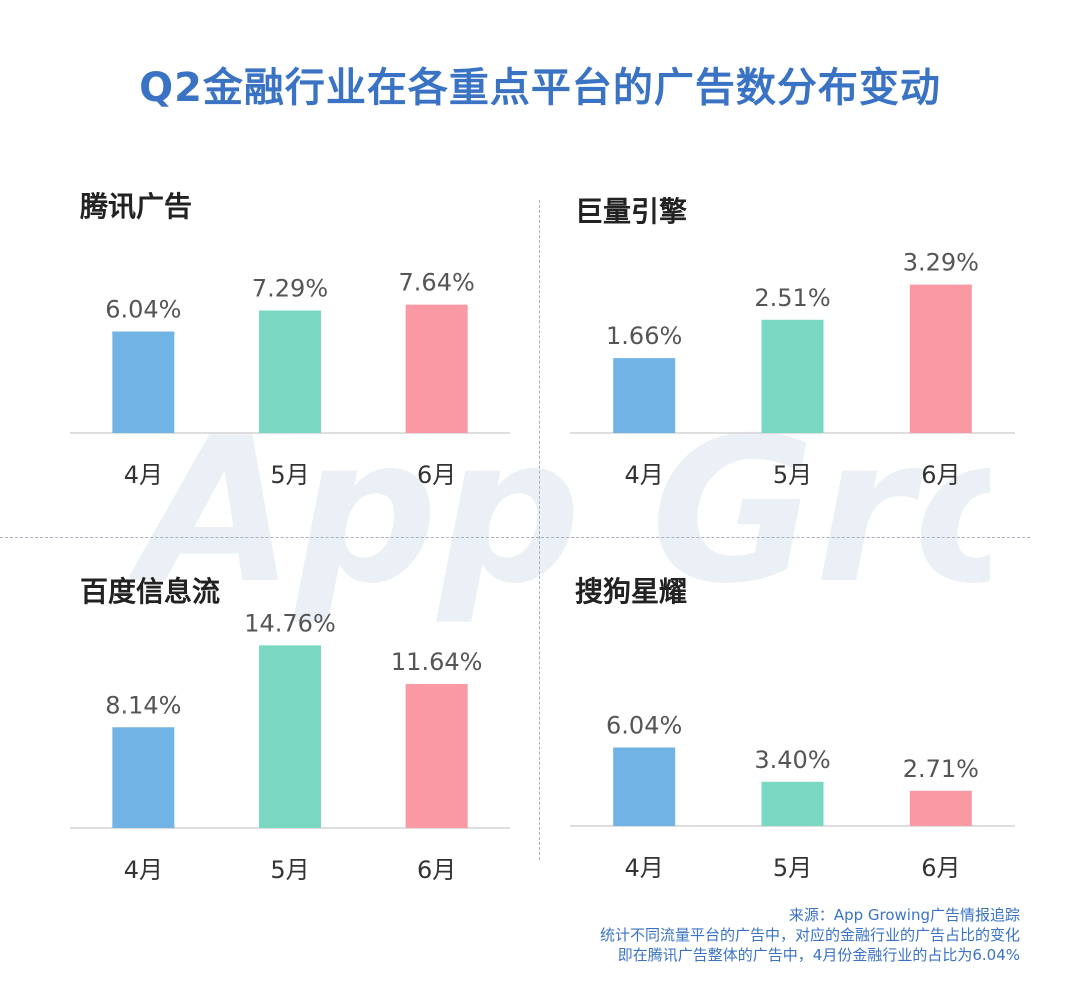 Image resolution: width=1080 pixels, height=987 pixels. What do you see at coordinates (150, 591) in the screenshot?
I see `panel-title-baidu: 百度信息流` at bounding box center [150, 591].